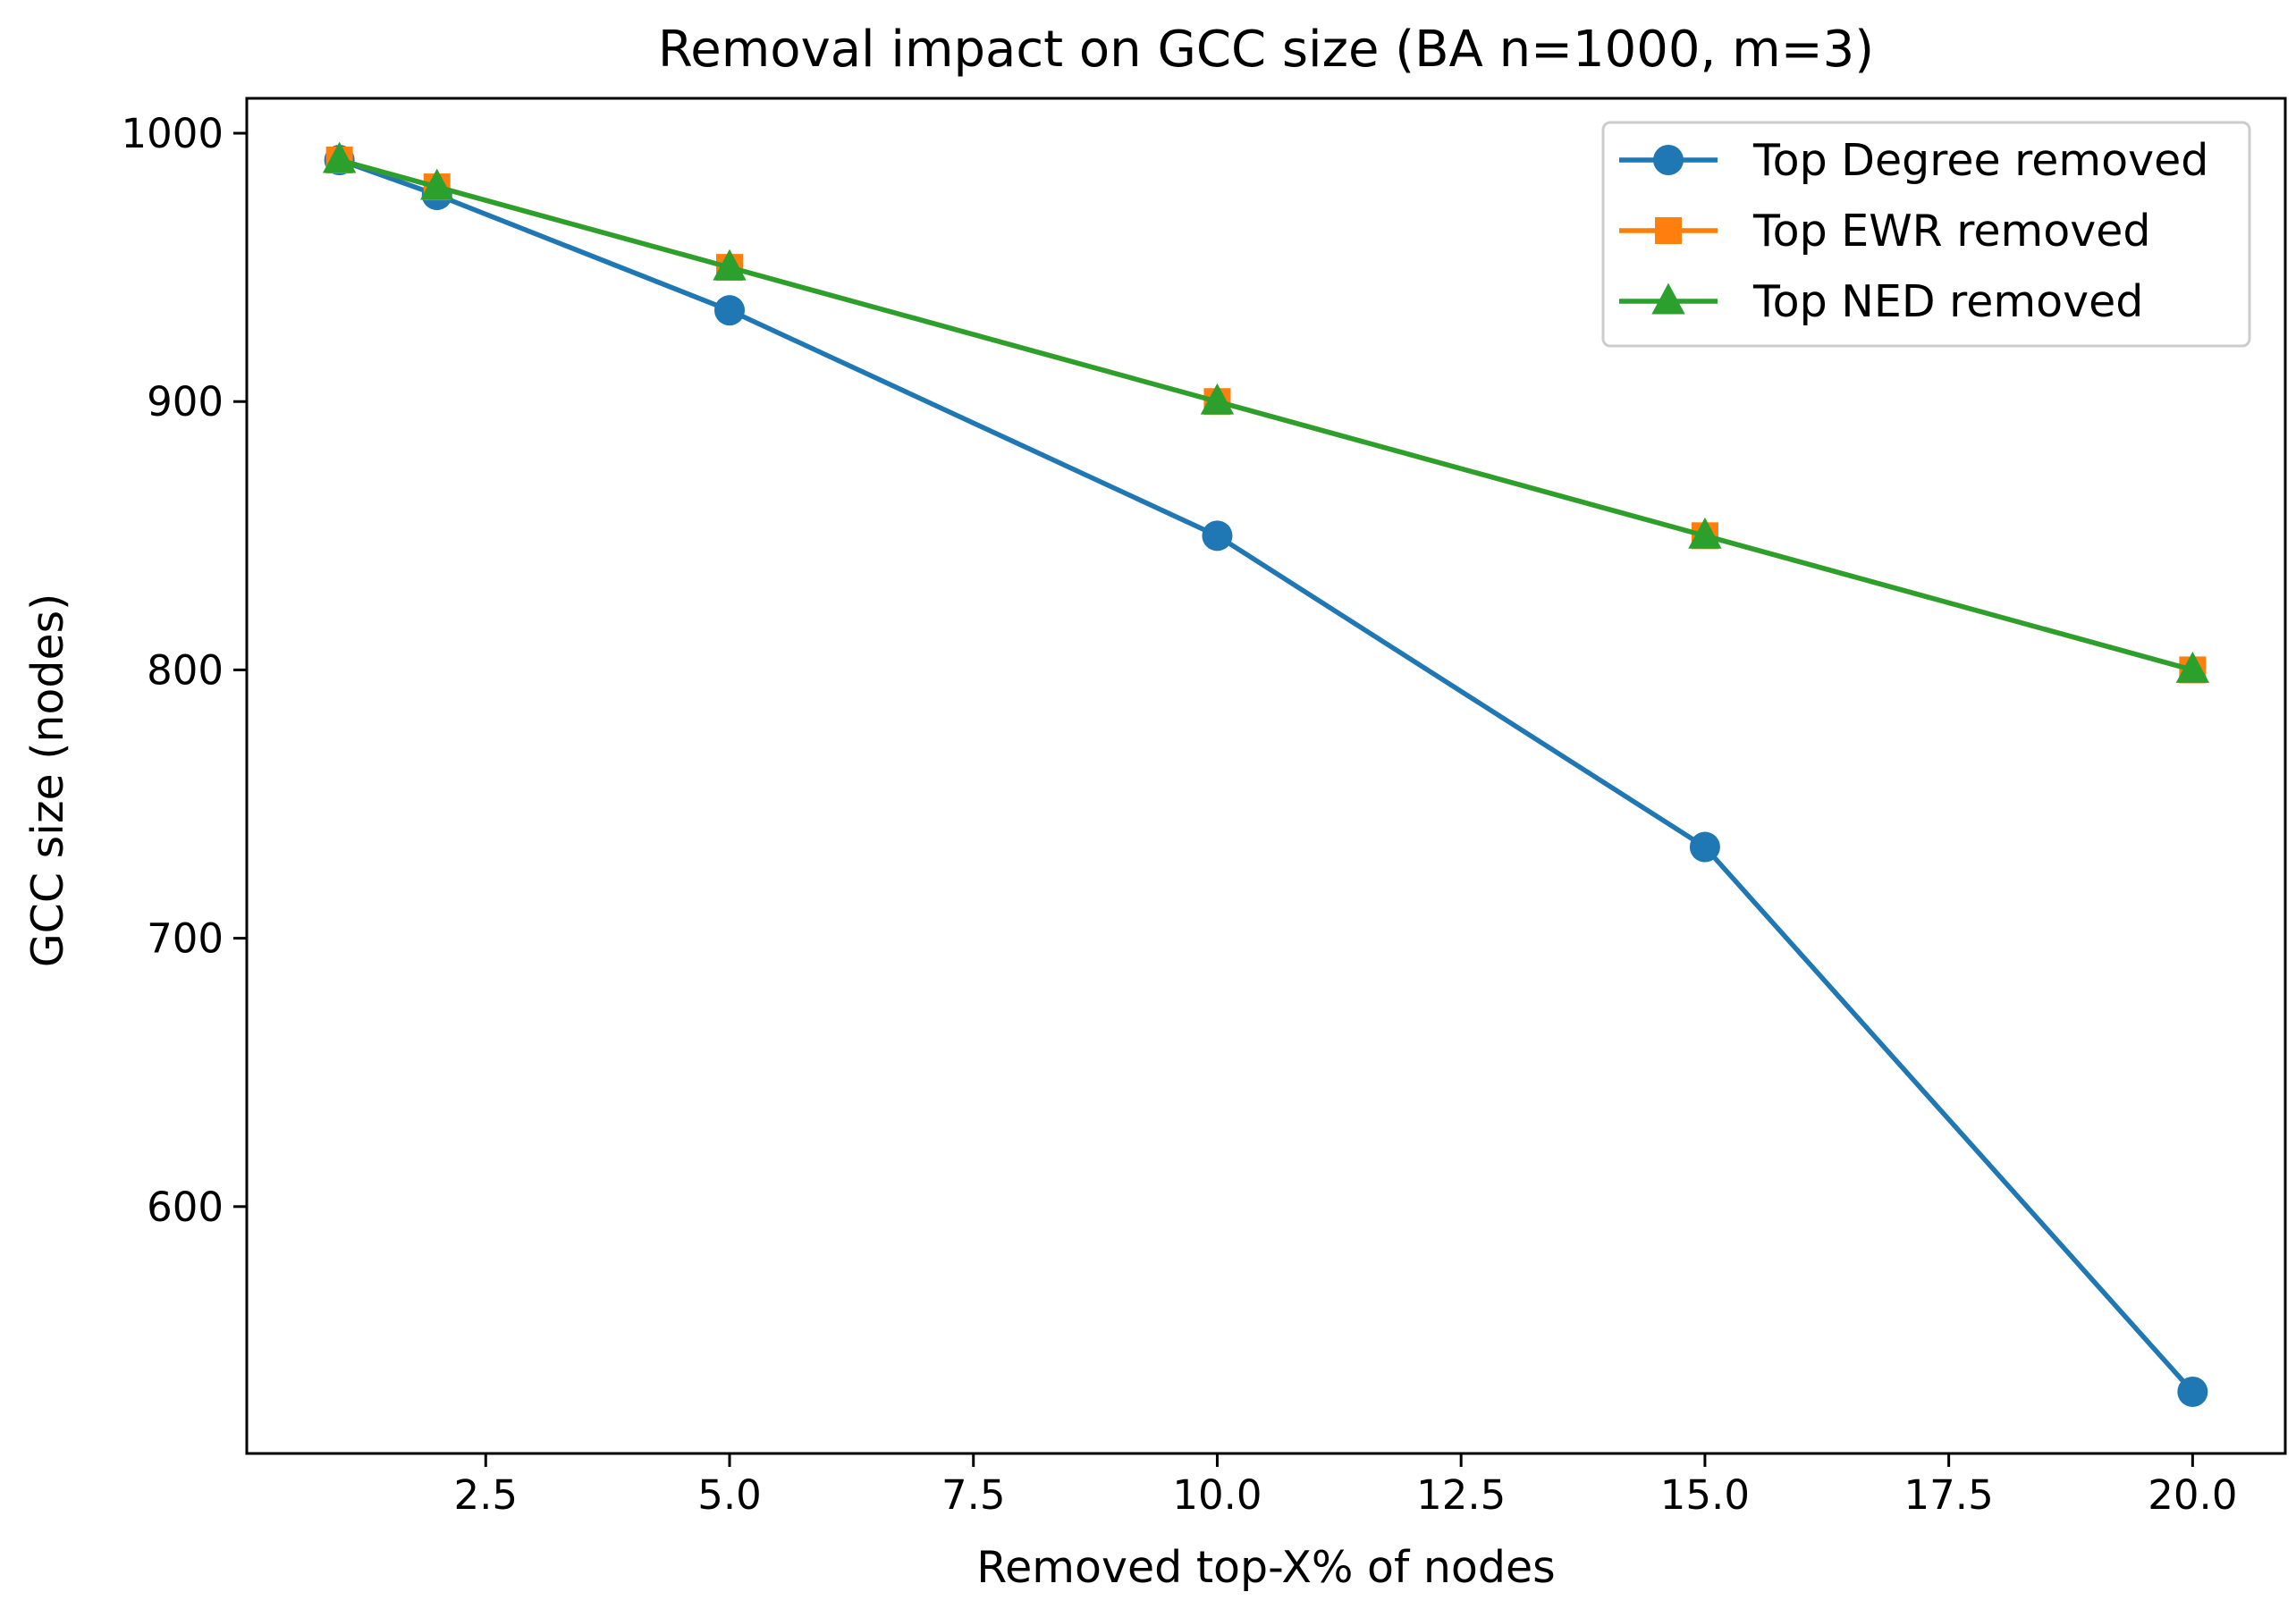  What do you see at coordinates (1265, 1567) in the screenshot?
I see `x-axis-label: Removed top-X% of nodes` at bounding box center [1265, 1567].